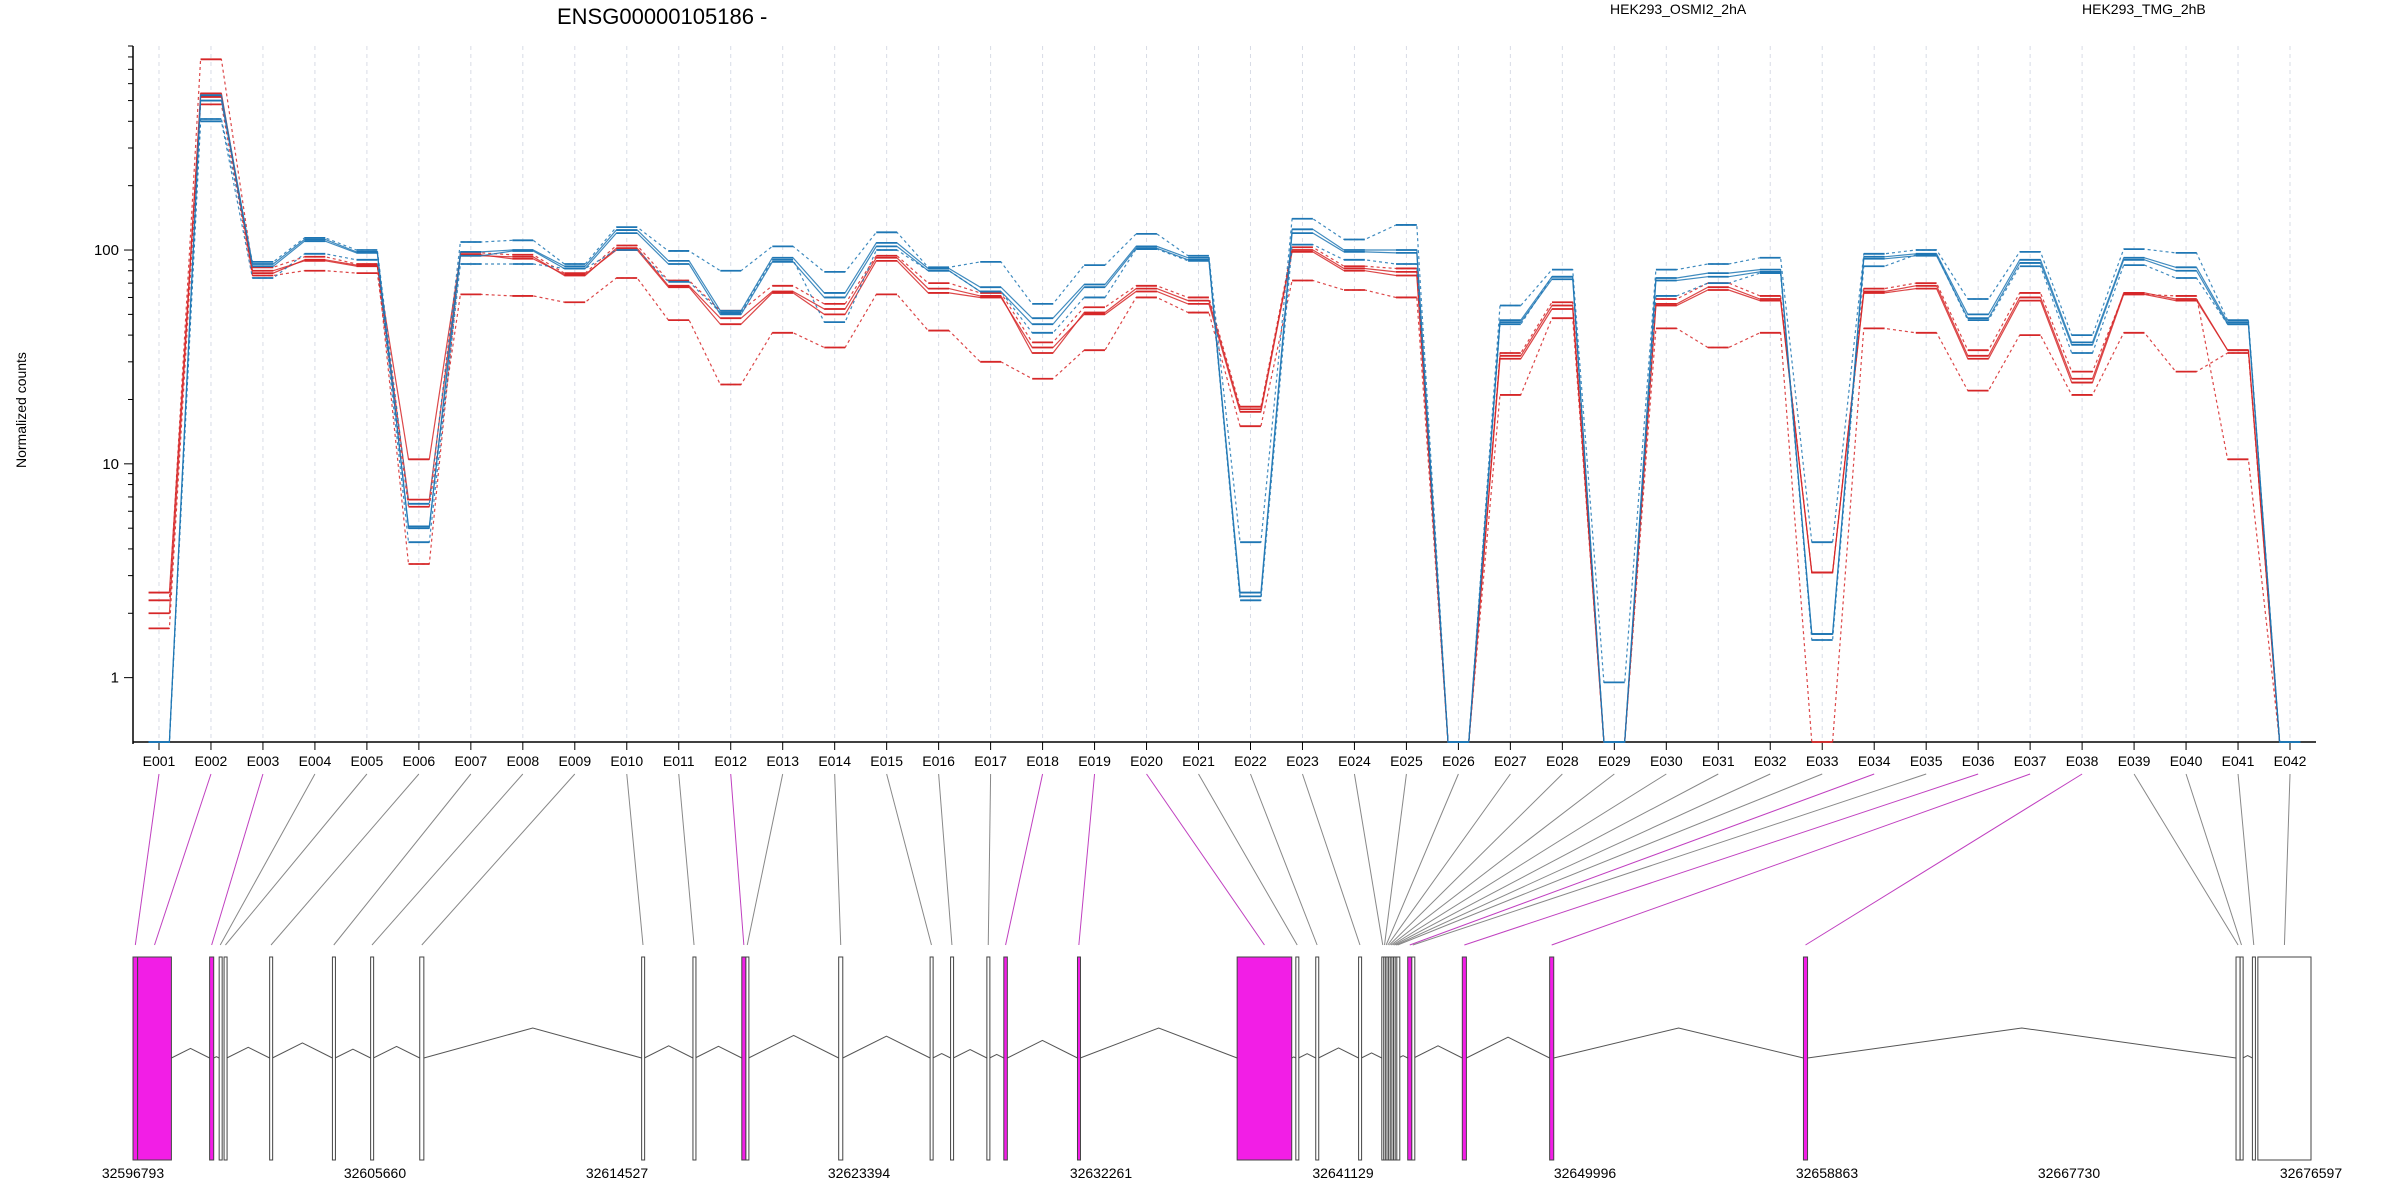  Describe the element at coordinates (1562, 761) in the screenshot. I see `x-tick-label-E028: E028` at that location.